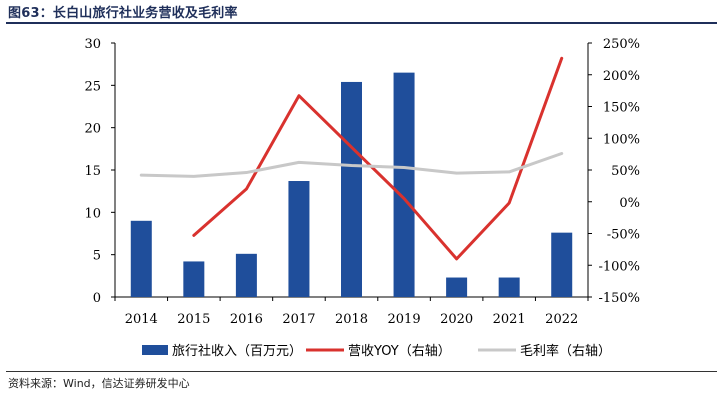  What do you see at coordinates (361, 371) in the screenshot?
I see `bottom-rule` at bounding box center [361, 371].